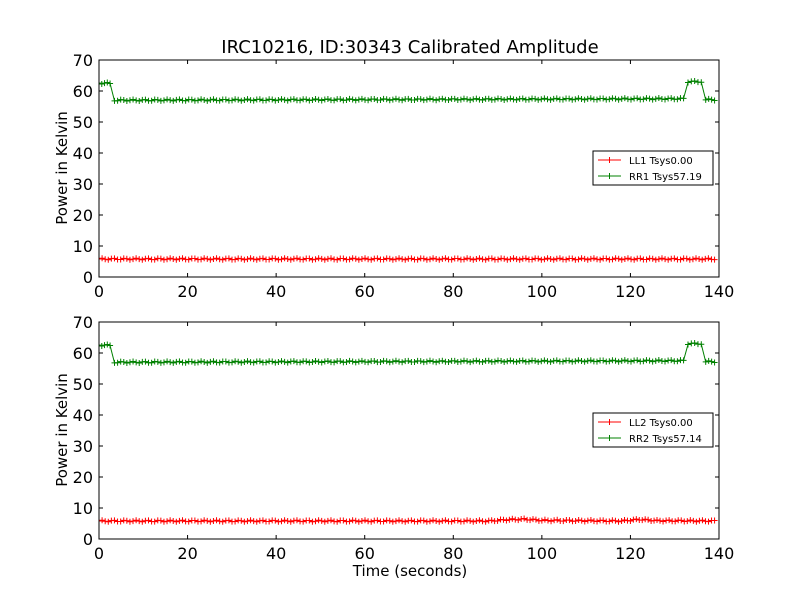 The image size is (800, 600). I want to click on x-tick-label: 100, so click(542, 291).